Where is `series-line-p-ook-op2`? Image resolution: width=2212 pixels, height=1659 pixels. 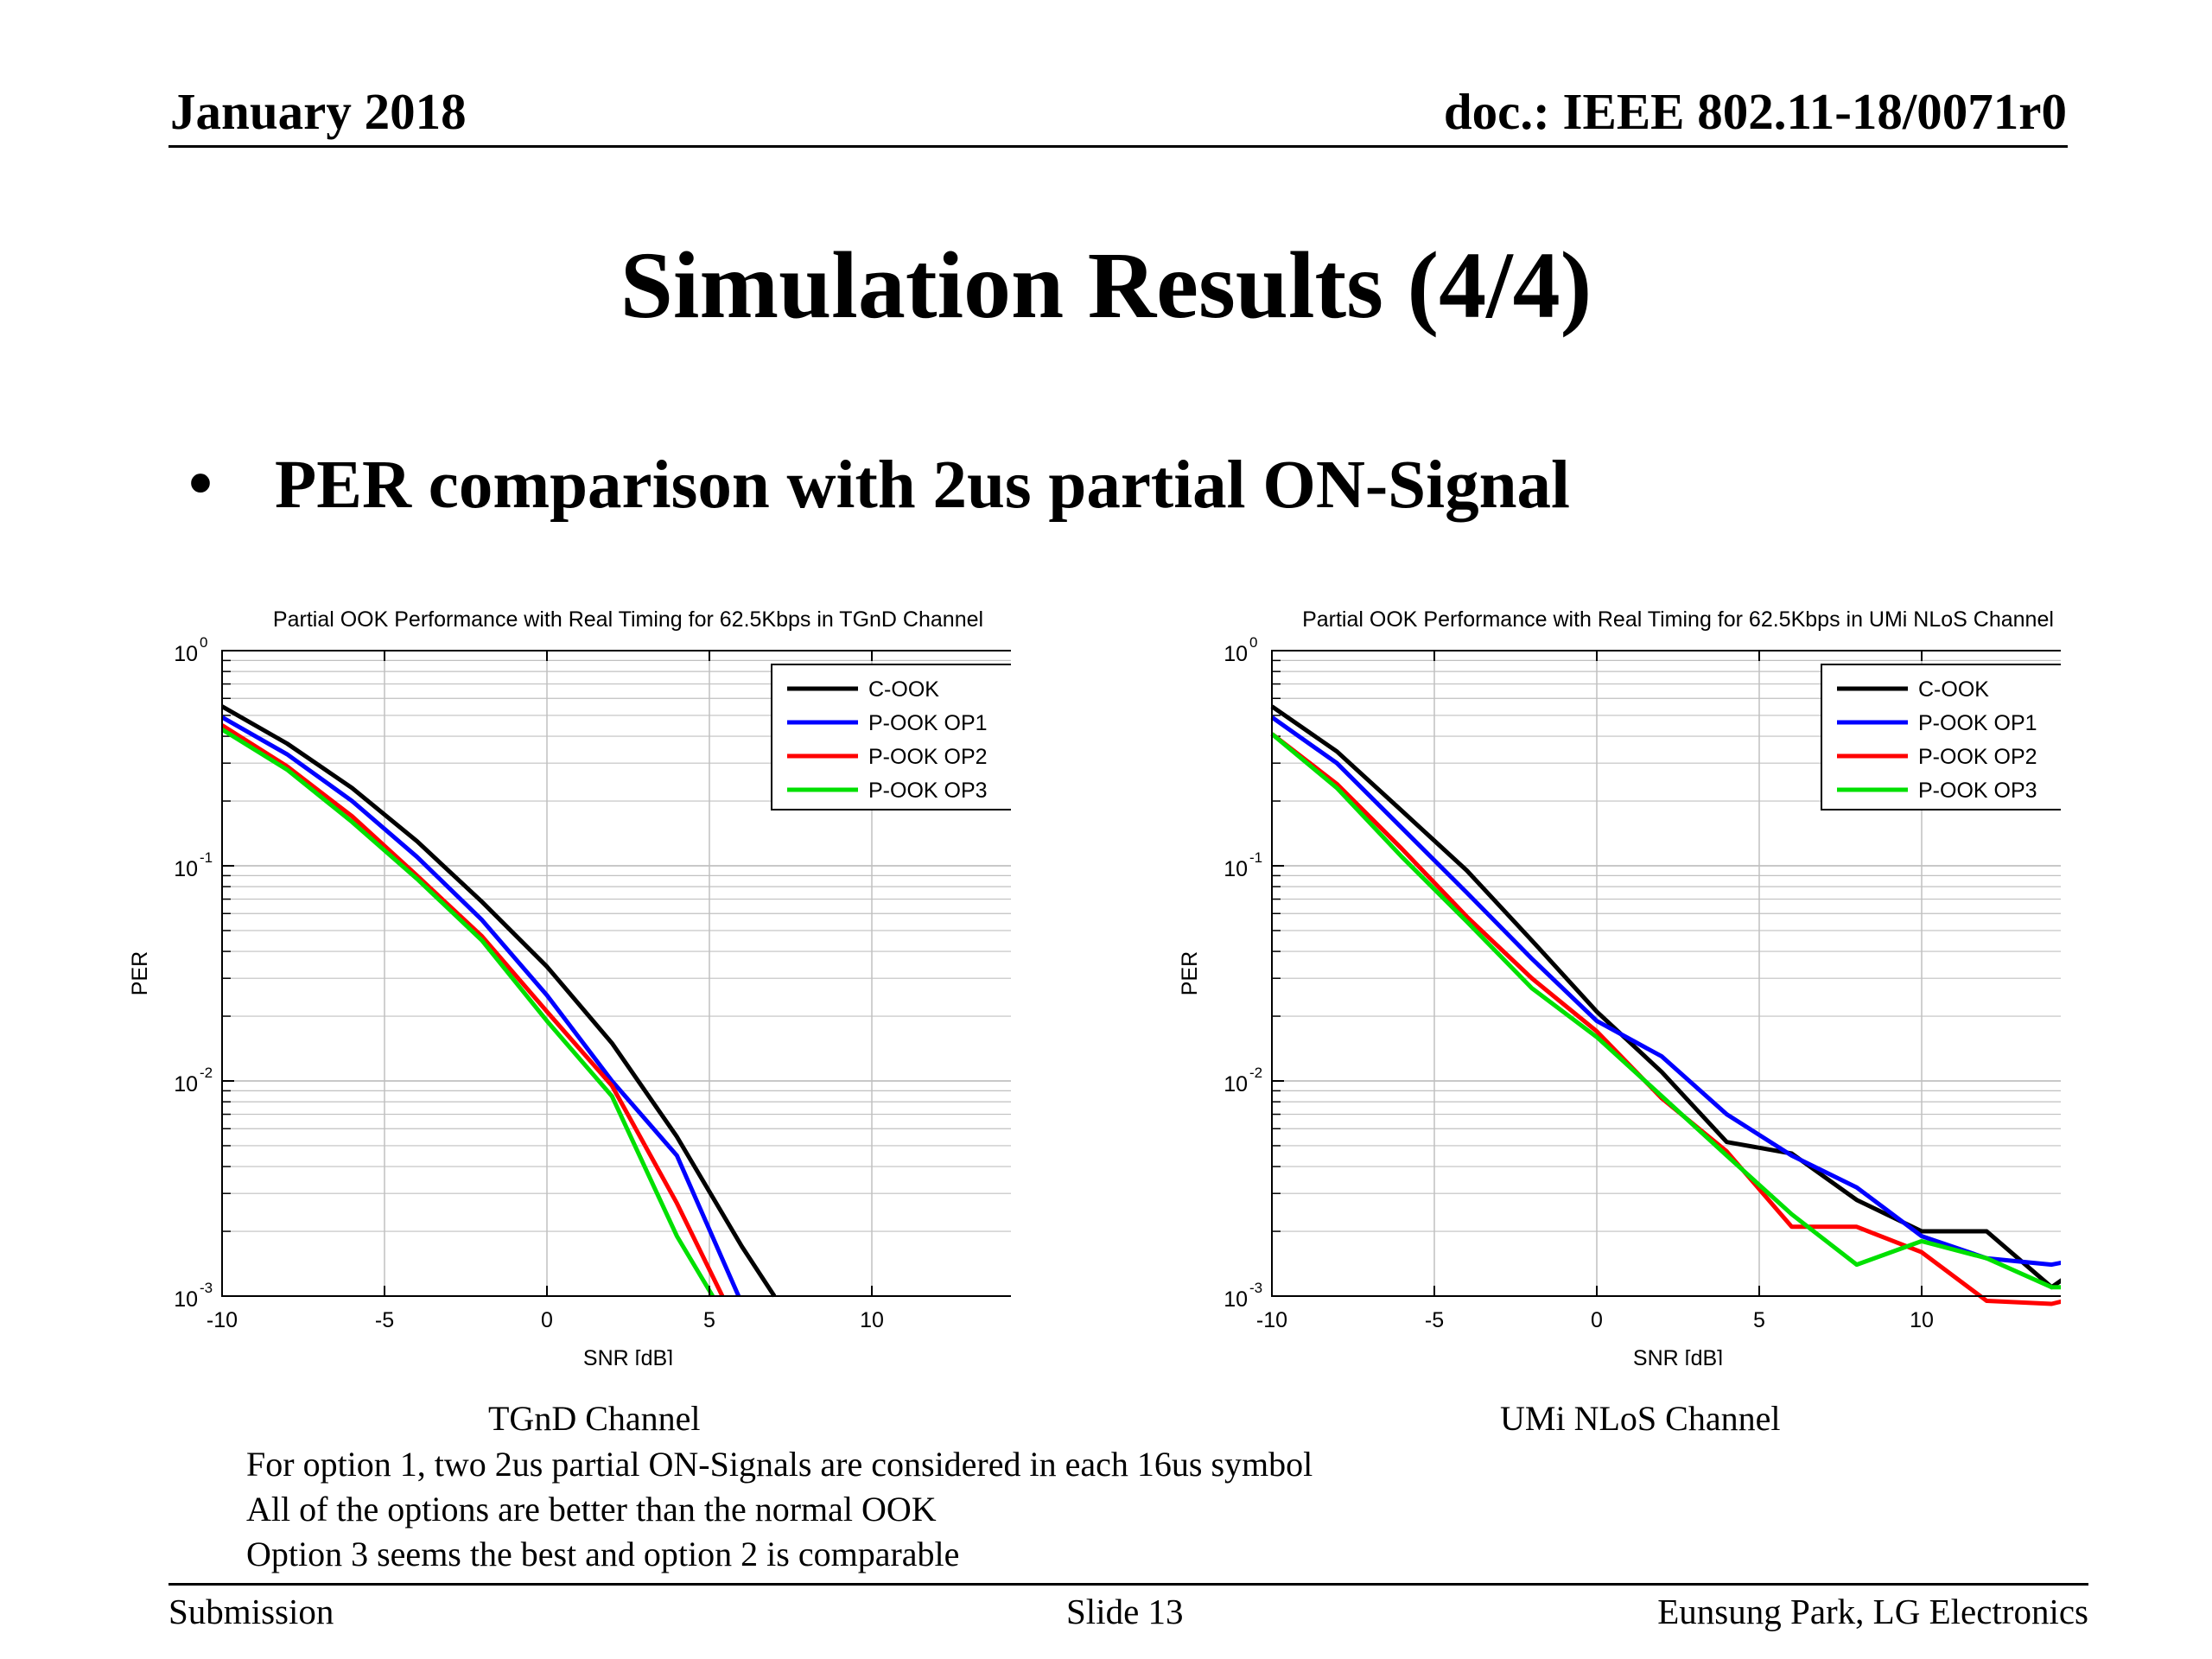 series-line-p-ook-op2 is located at coordinates (473, 1010).